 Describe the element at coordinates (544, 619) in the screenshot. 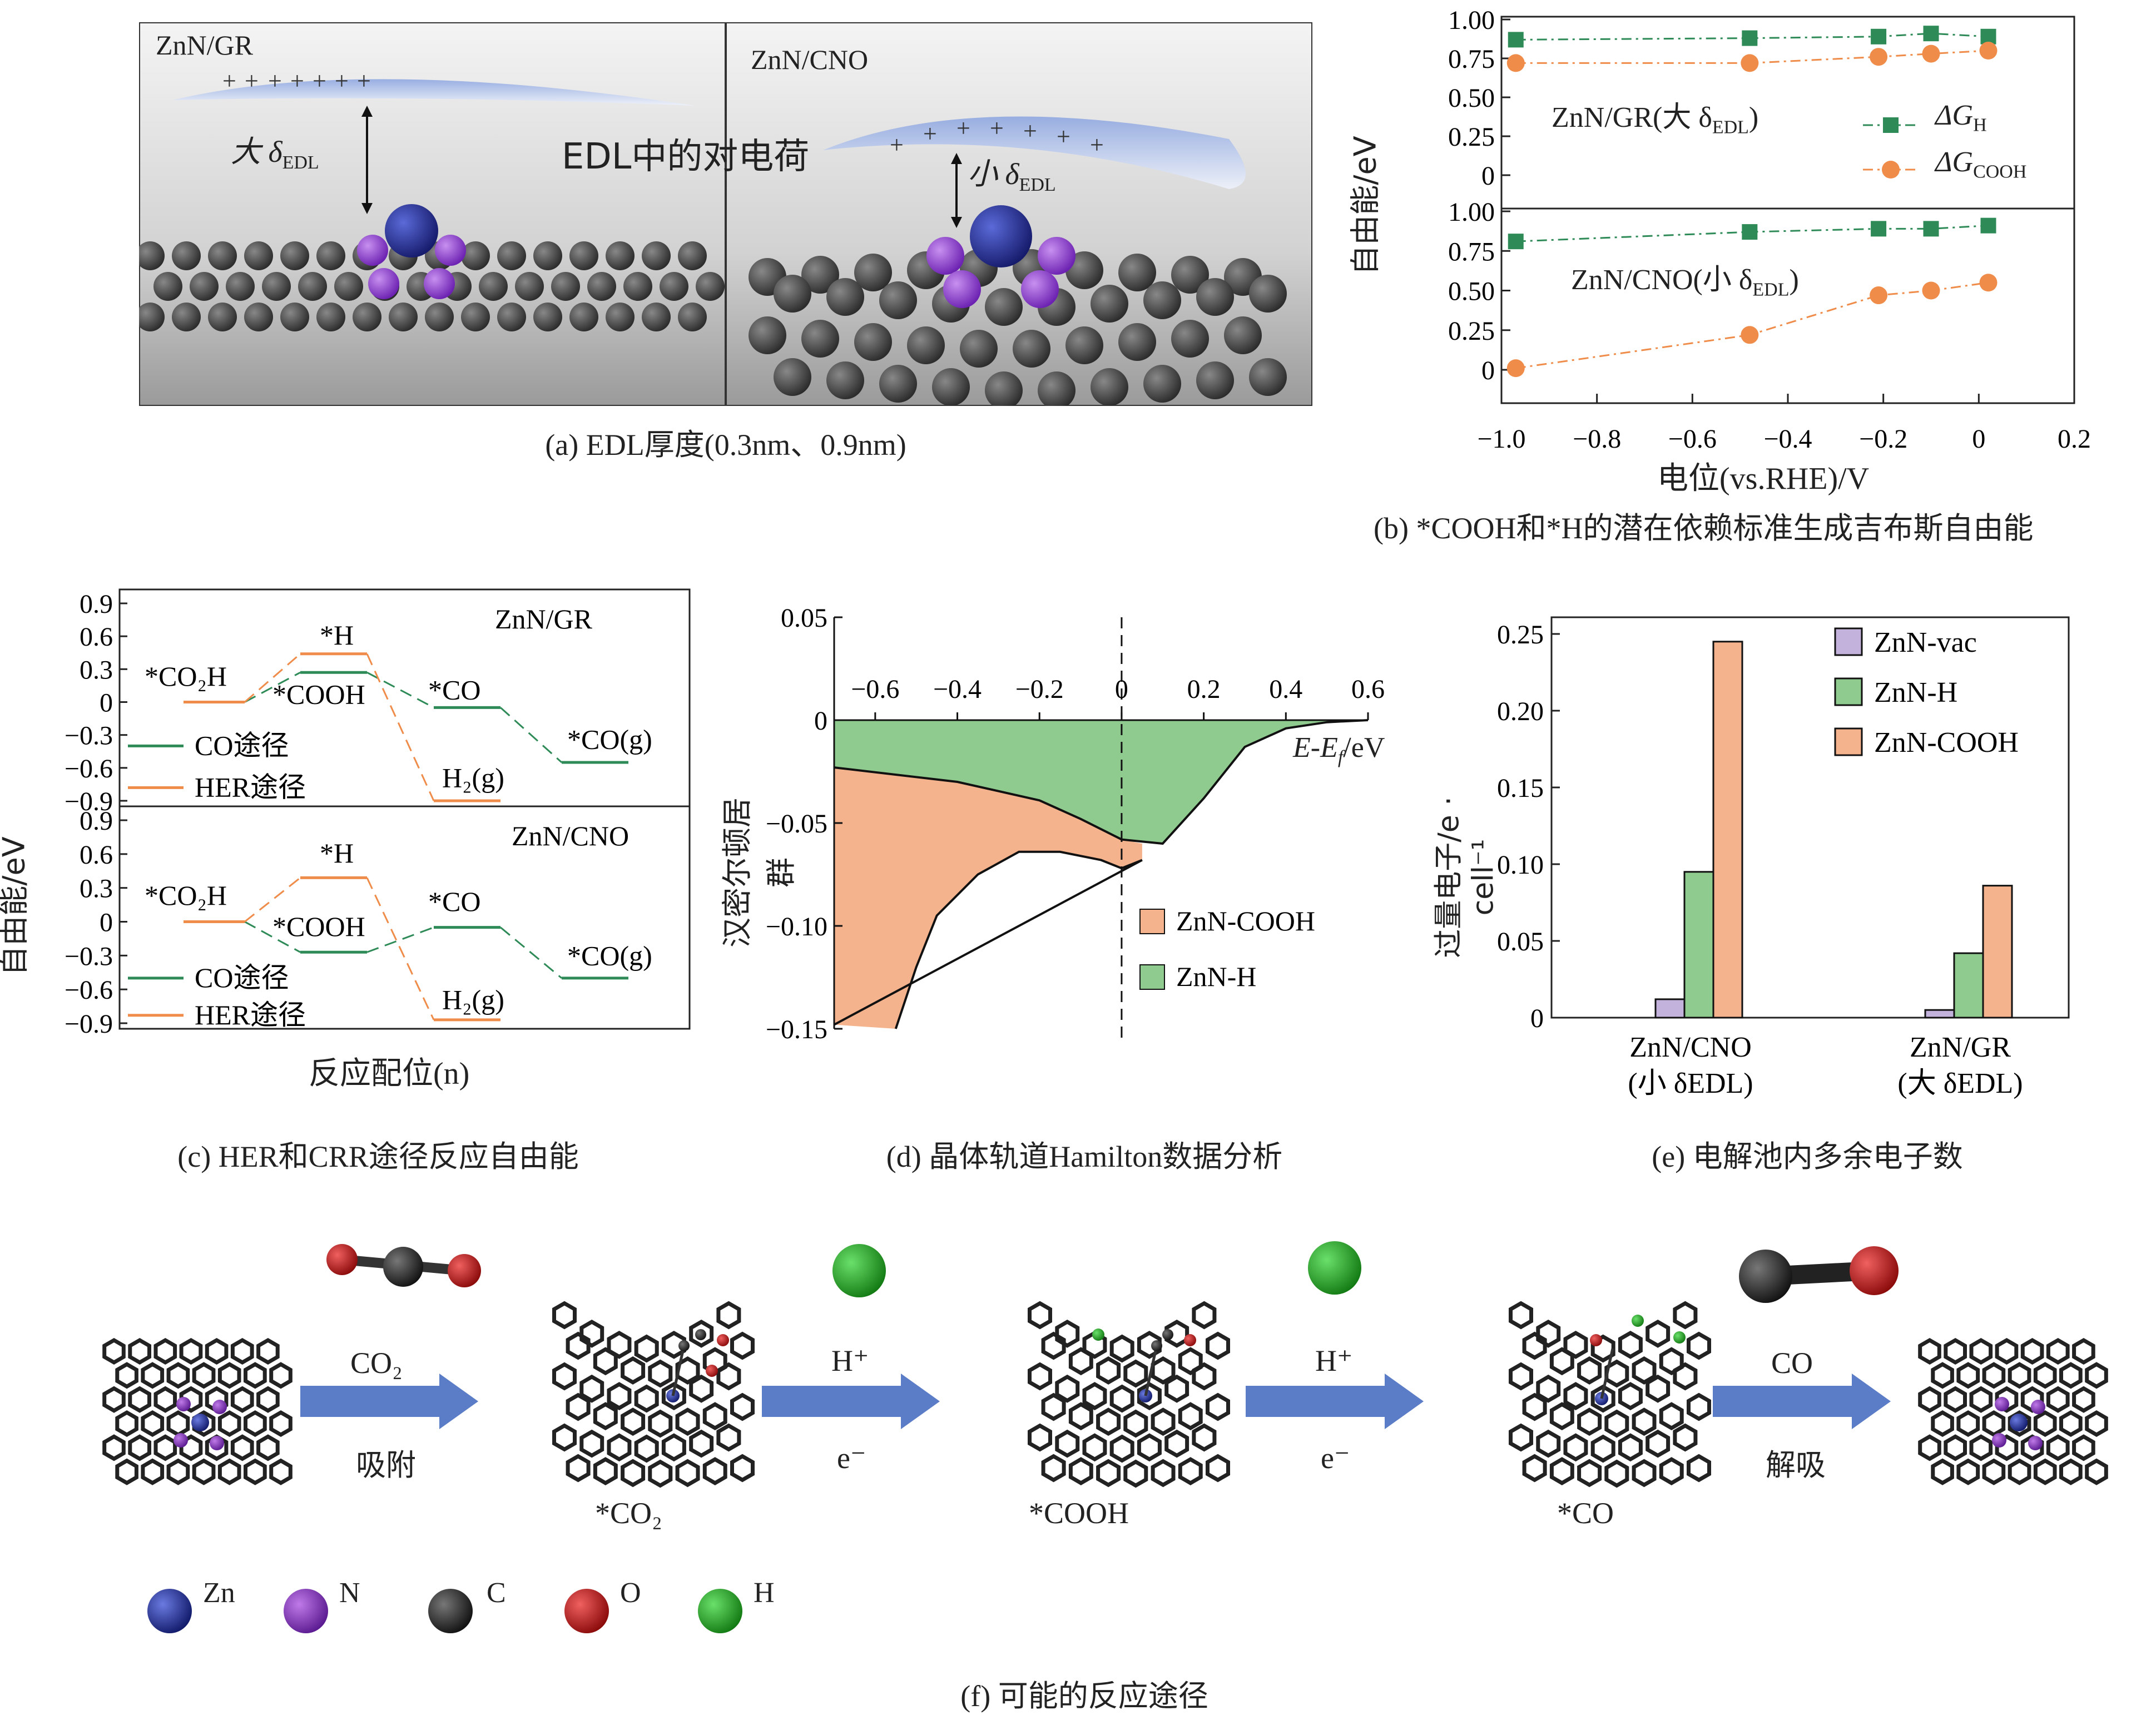

I see `subplot-title: ZnN/GR` at that location.